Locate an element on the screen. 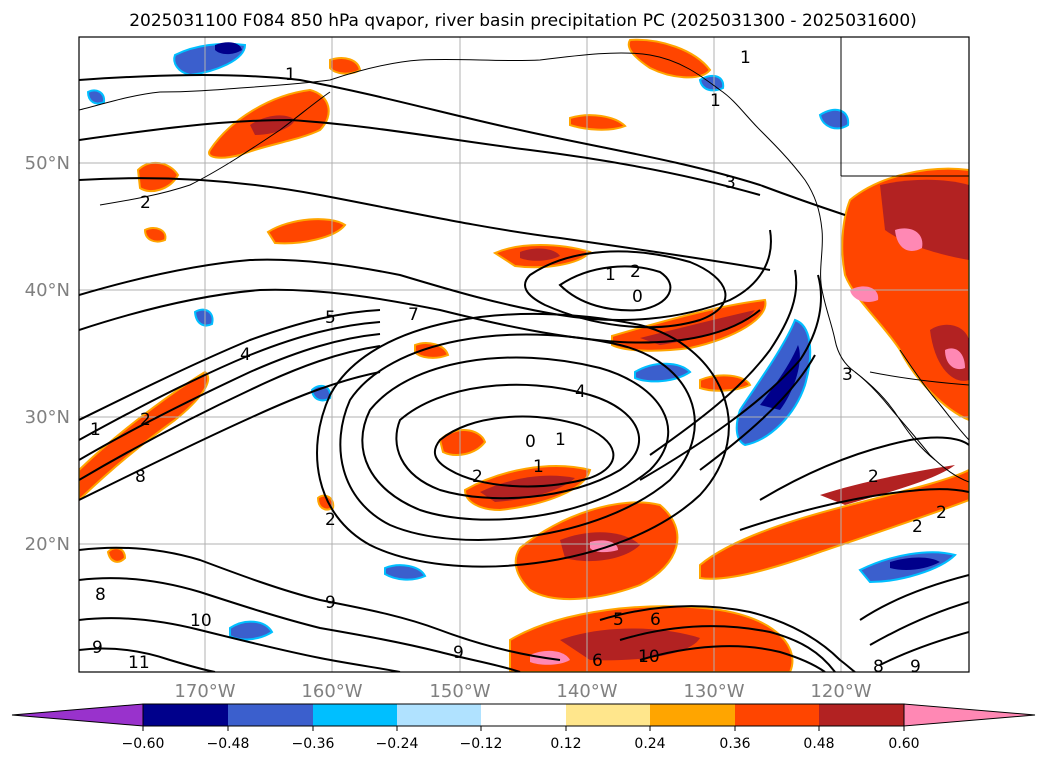 The image size is (1047, 765). contour-label: 9 is located at coordinates (330, 603).